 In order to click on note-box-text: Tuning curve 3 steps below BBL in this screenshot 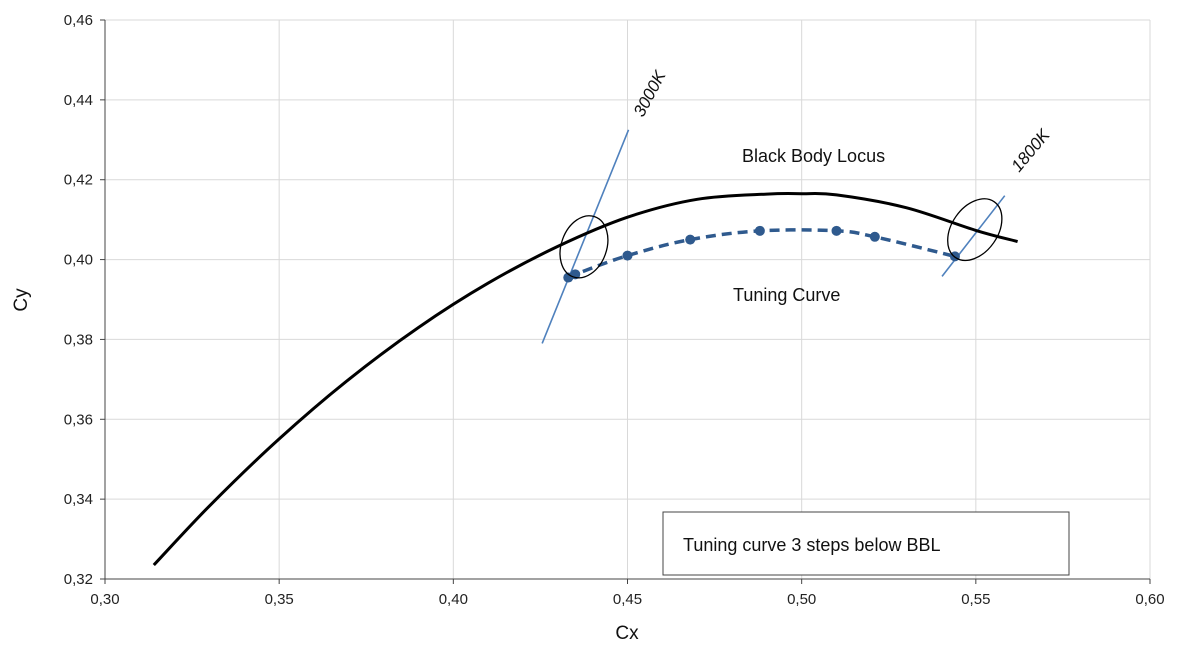, I will do `click(811, 545)`.